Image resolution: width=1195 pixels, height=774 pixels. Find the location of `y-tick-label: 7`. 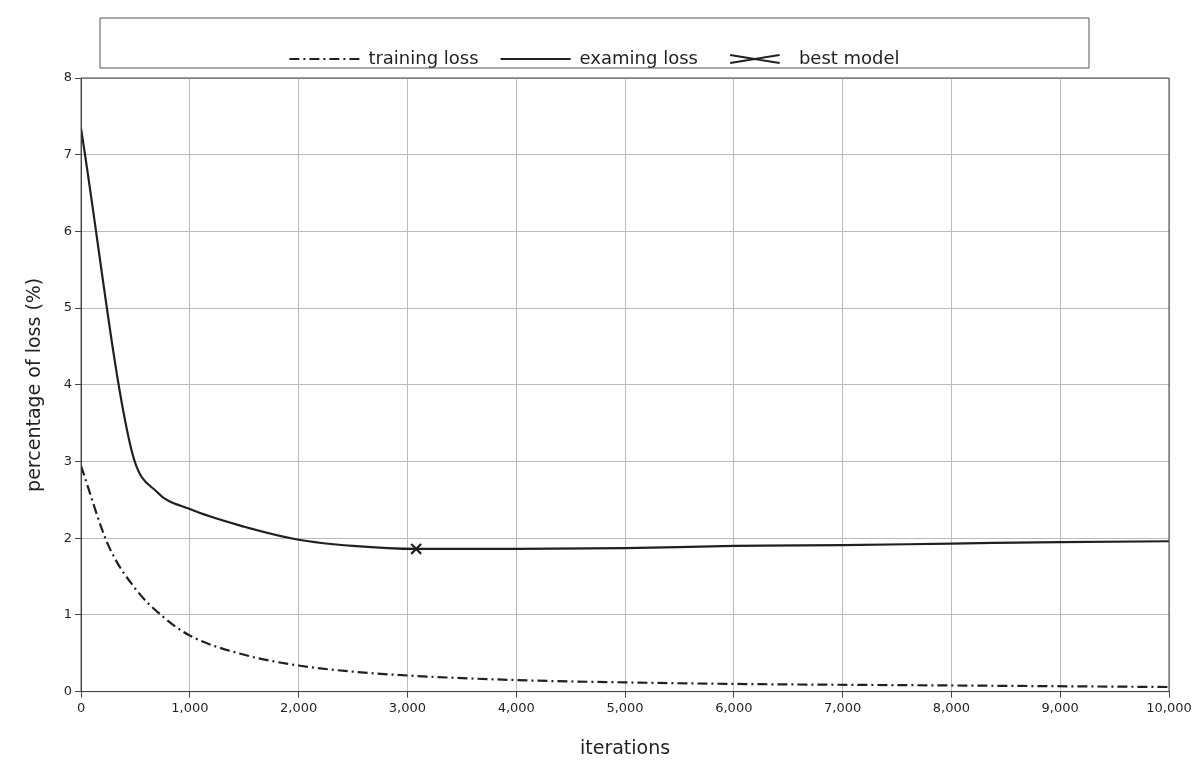

y-tick-label: 7 is located at coordinates (68, 154).